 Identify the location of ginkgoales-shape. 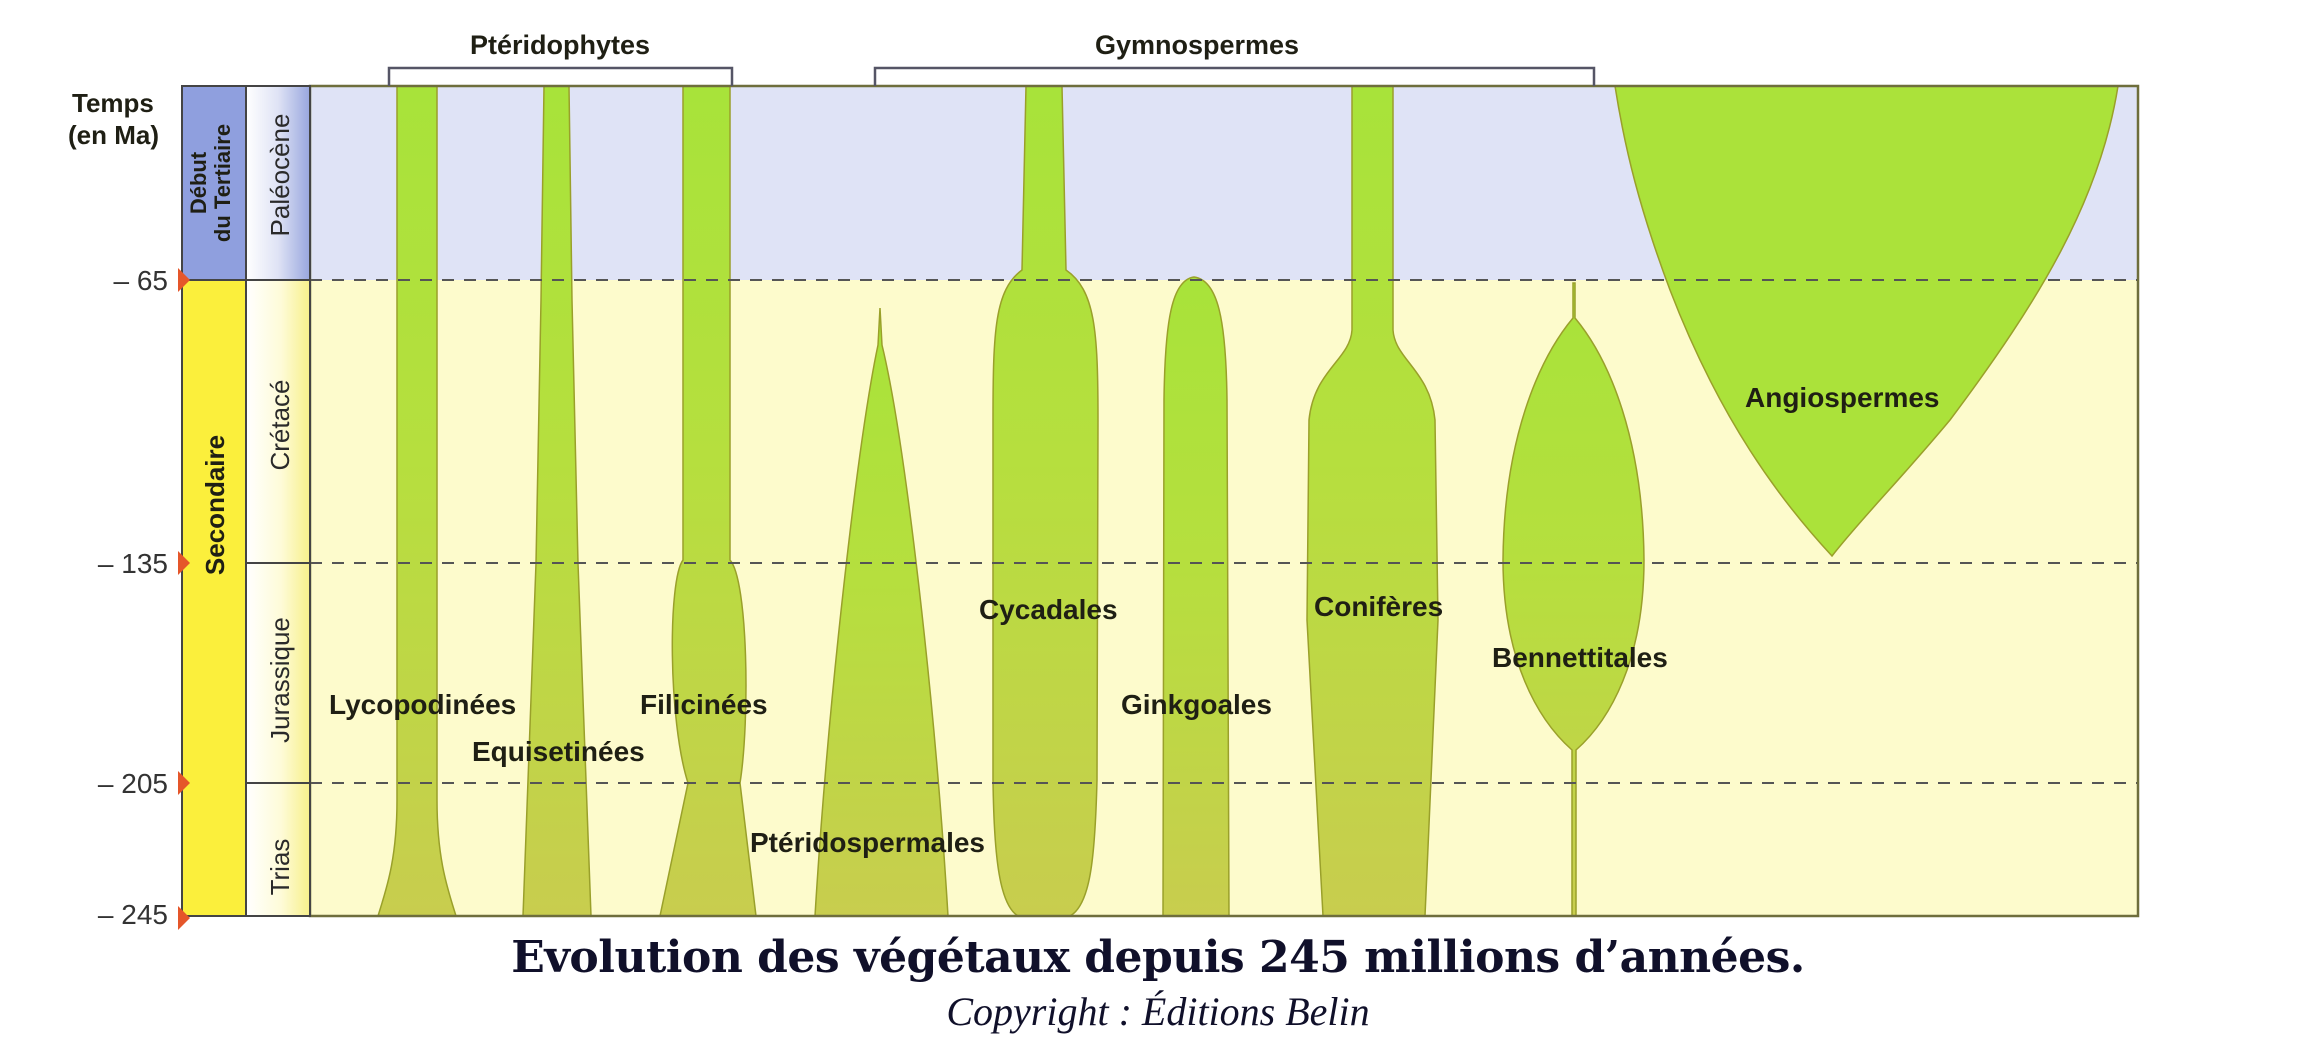
(1196, 596).